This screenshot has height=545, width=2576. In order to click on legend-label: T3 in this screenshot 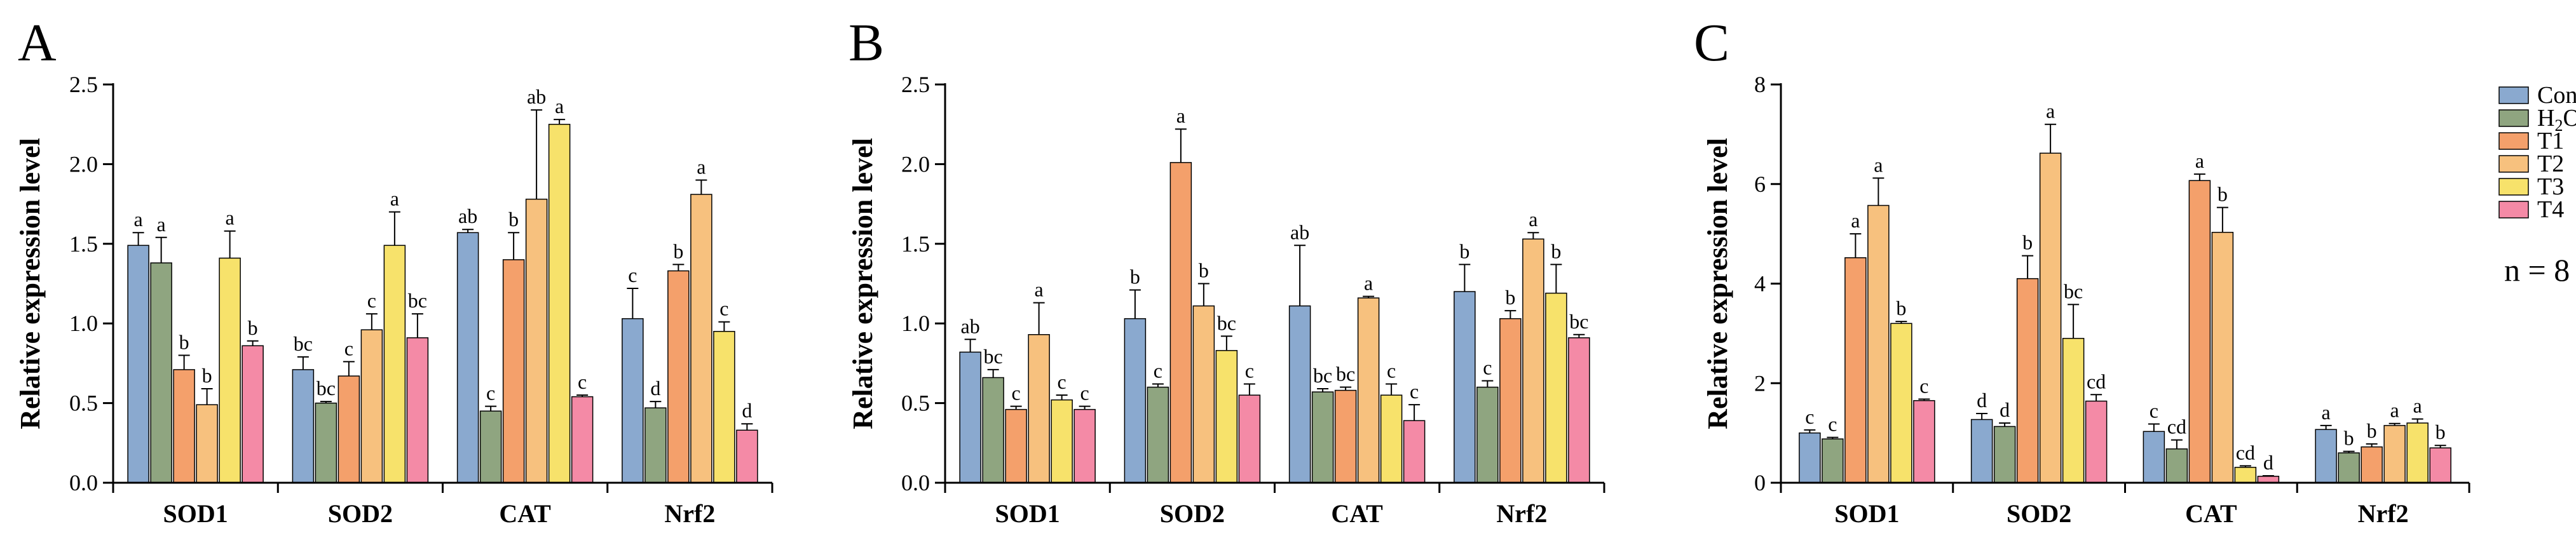, I will do `click(2550, 186)`.